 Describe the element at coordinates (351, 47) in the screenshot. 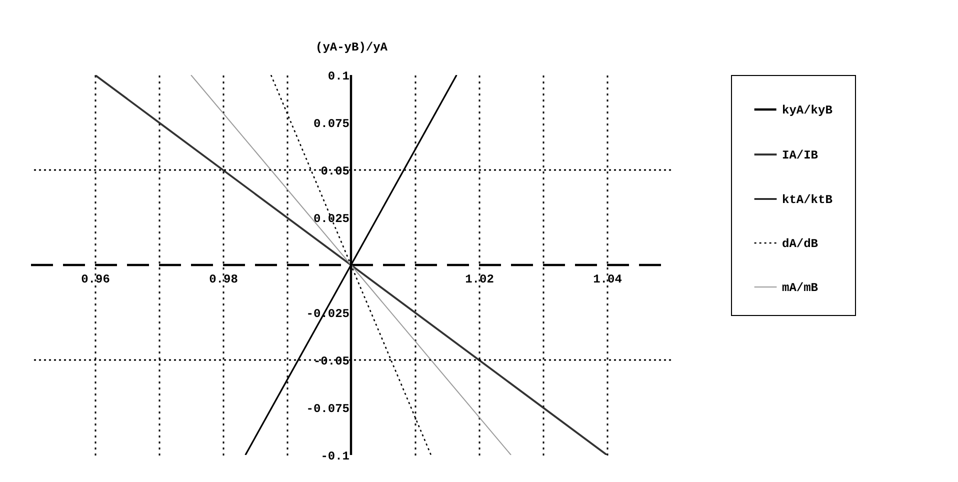

I see `y-axis-title: (yA-yB)/yA` at that location.